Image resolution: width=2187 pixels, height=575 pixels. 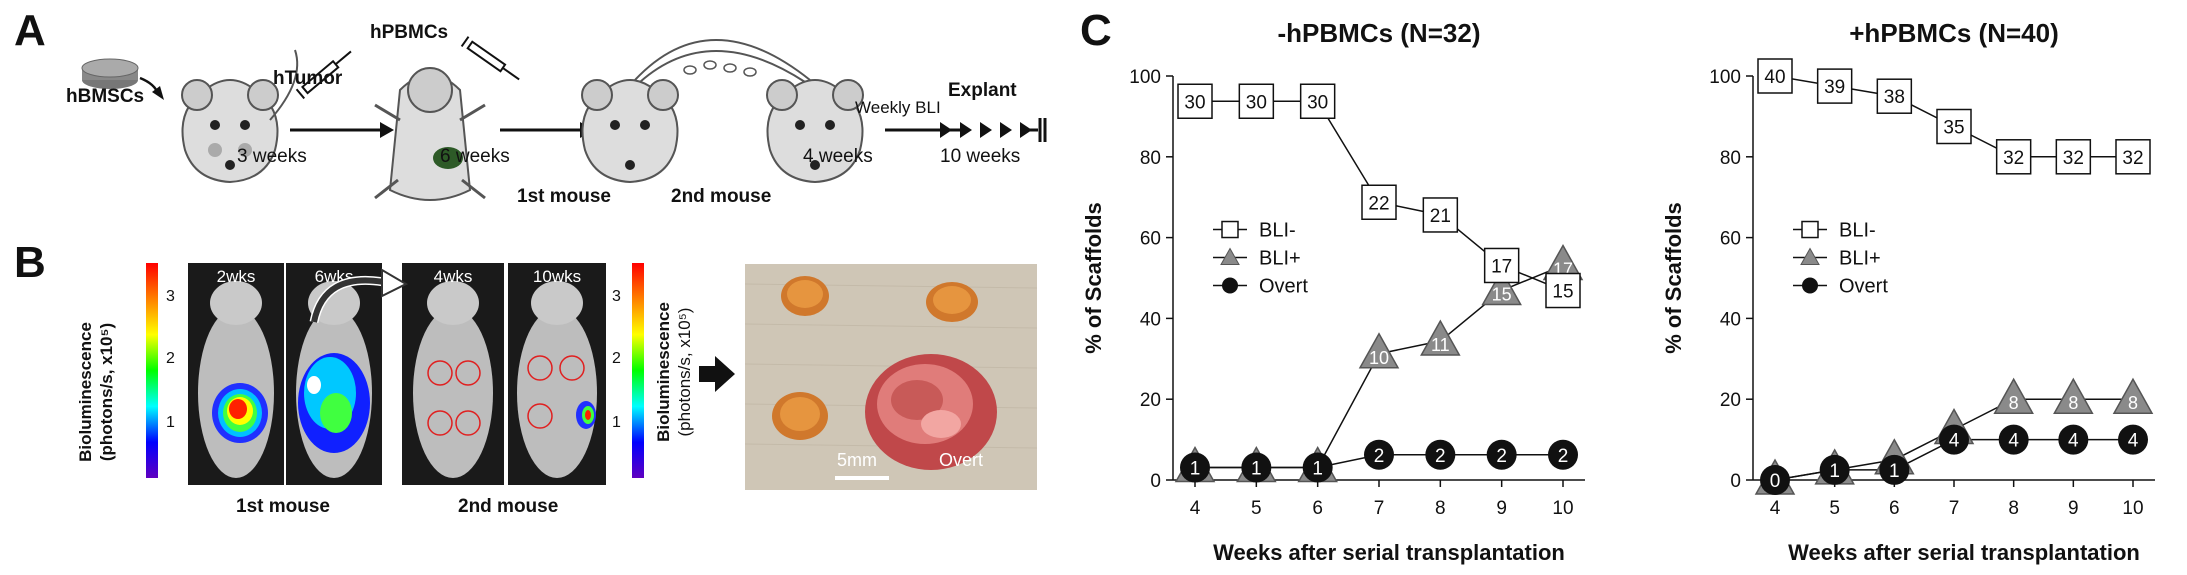 What do you see at coordinates (1440, 216) in the screenshot?
I see `data-label: 21` at bounding box center [1440, 216].